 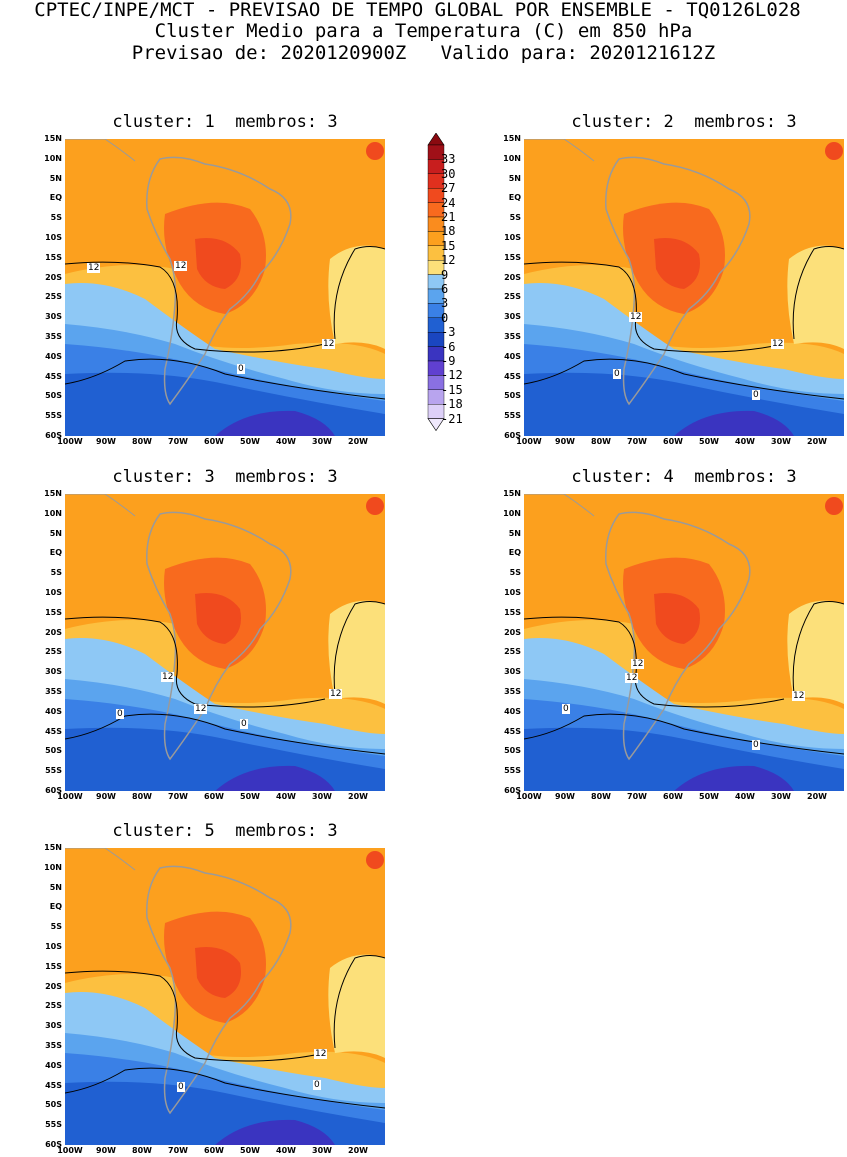 What do you see at coordinates (53, 376) in the screenshot?
I see `lat-tick-label: 45S` at bounding box center [53, 376].